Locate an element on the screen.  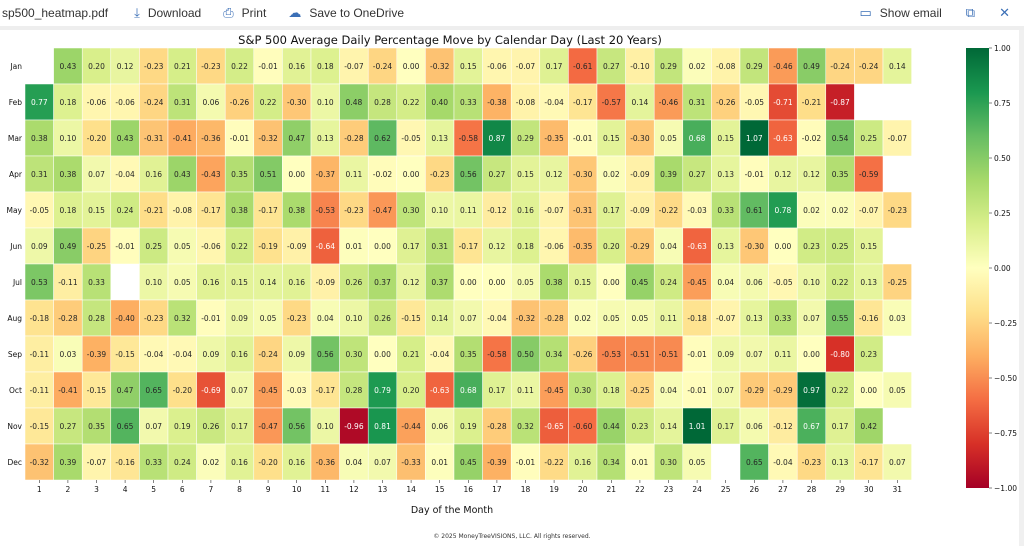
cell-value-label: -0.02 is located at coordinates (383, 174).